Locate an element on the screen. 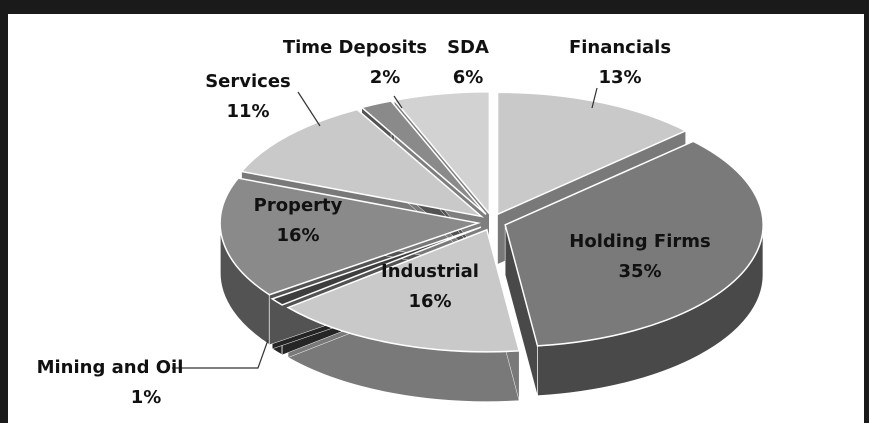 The height and width of the screenshot is (423, 869). value-label: 11% is located at coordinates (247, 111).